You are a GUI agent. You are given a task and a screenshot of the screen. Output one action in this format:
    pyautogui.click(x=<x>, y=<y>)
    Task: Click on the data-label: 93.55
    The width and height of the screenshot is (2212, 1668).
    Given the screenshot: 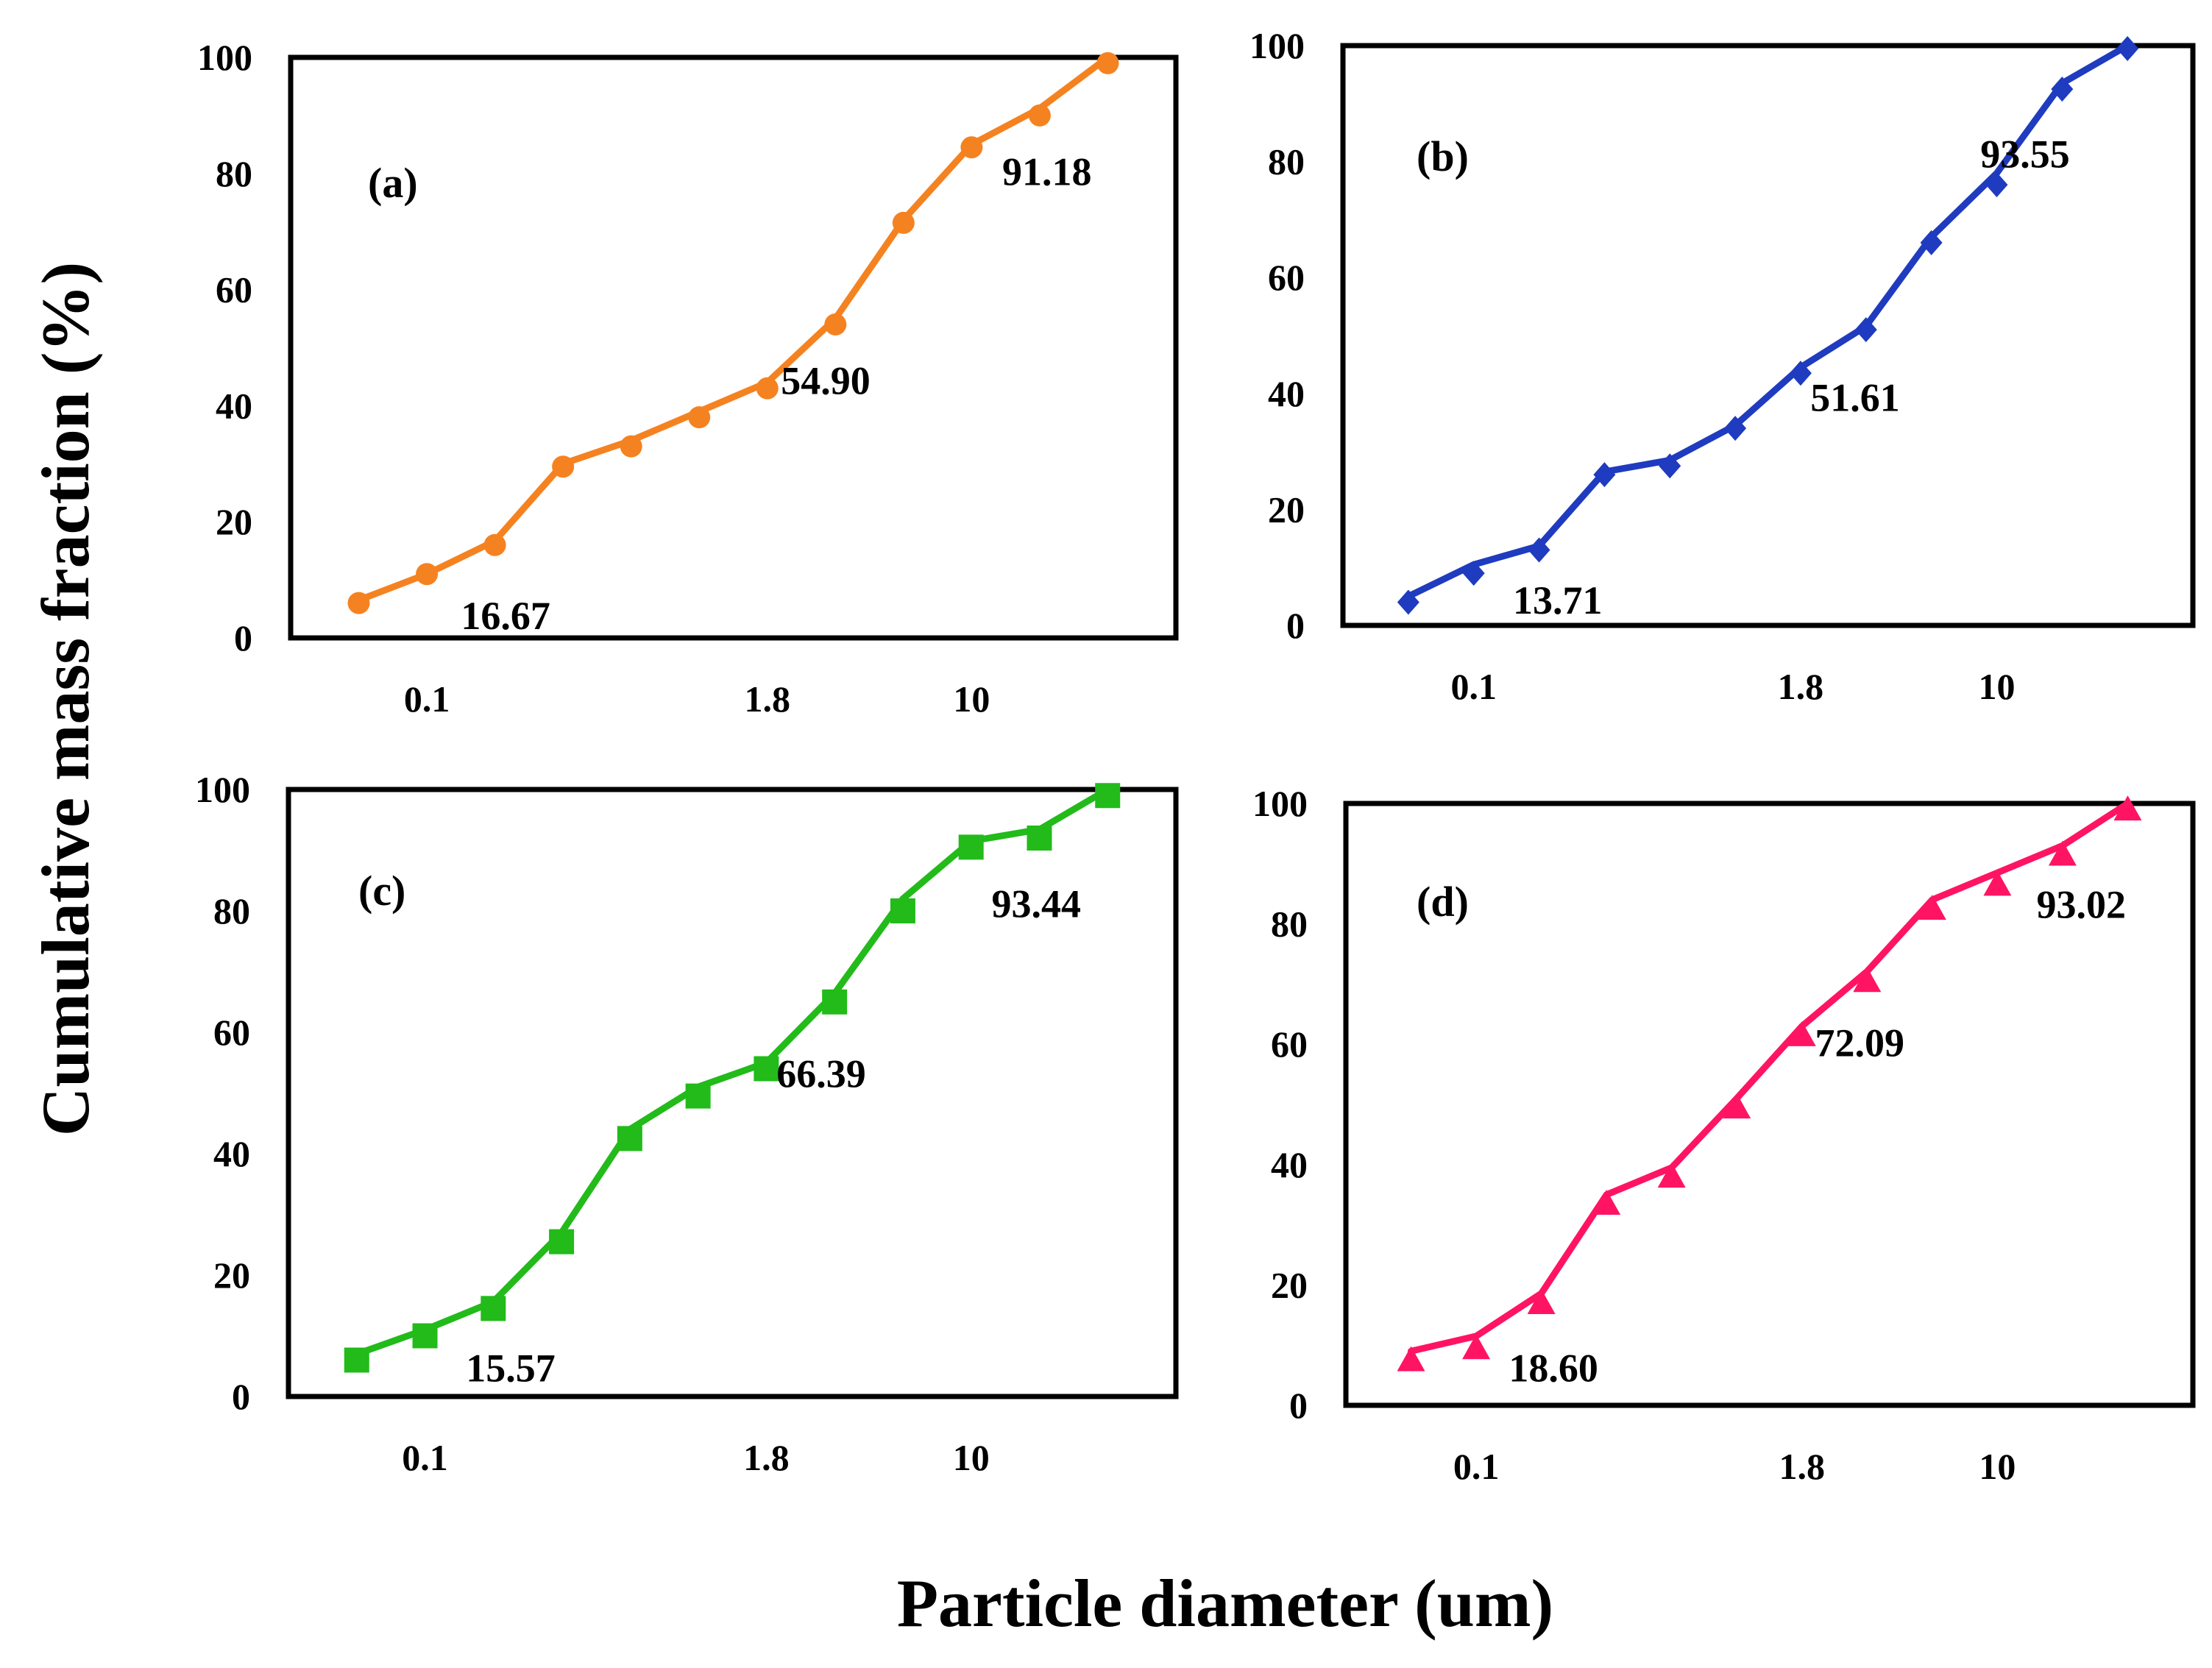 What is the action you would take?
    pyautogui.click(x=2025, y=154)
    